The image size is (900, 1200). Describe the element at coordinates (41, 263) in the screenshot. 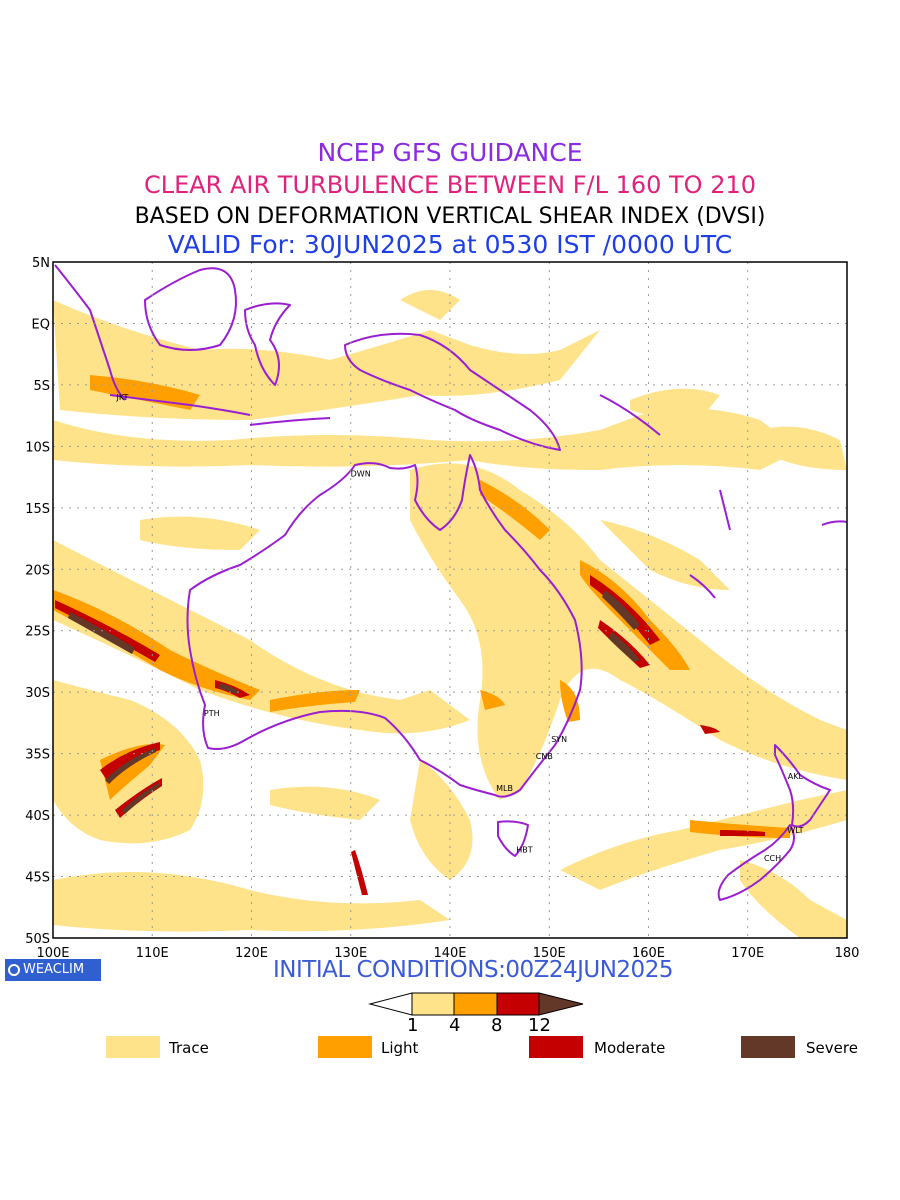

I see `lat-label: 5N` at that location.